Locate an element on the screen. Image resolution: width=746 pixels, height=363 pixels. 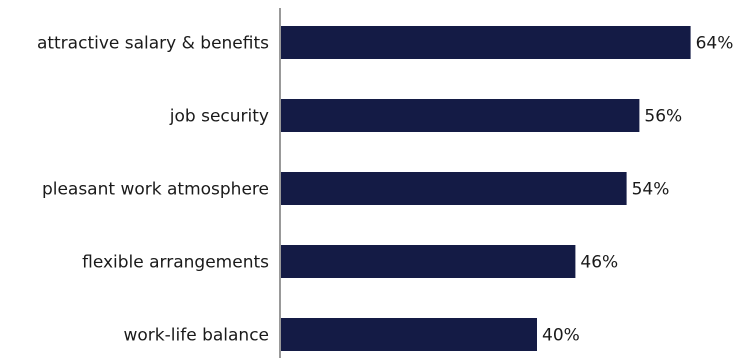
value-label: 46% is located at coordinates (599, 263).